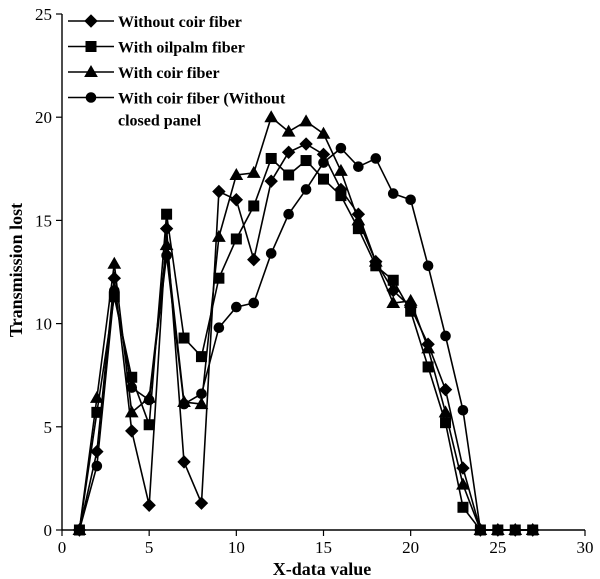 This screenshot has height=579, width=600. Describe the element at coordinates (149, 547) in the screenshot. I see `x-tick-label: 5` at that location.